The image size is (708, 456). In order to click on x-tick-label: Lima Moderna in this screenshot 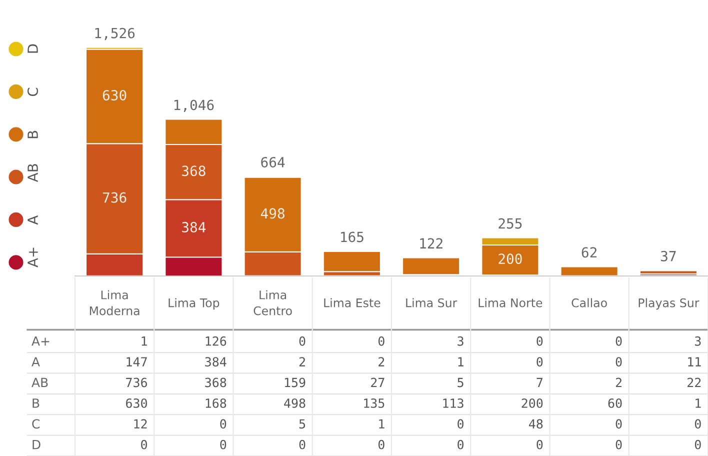, I will do `click(115, 303)`.